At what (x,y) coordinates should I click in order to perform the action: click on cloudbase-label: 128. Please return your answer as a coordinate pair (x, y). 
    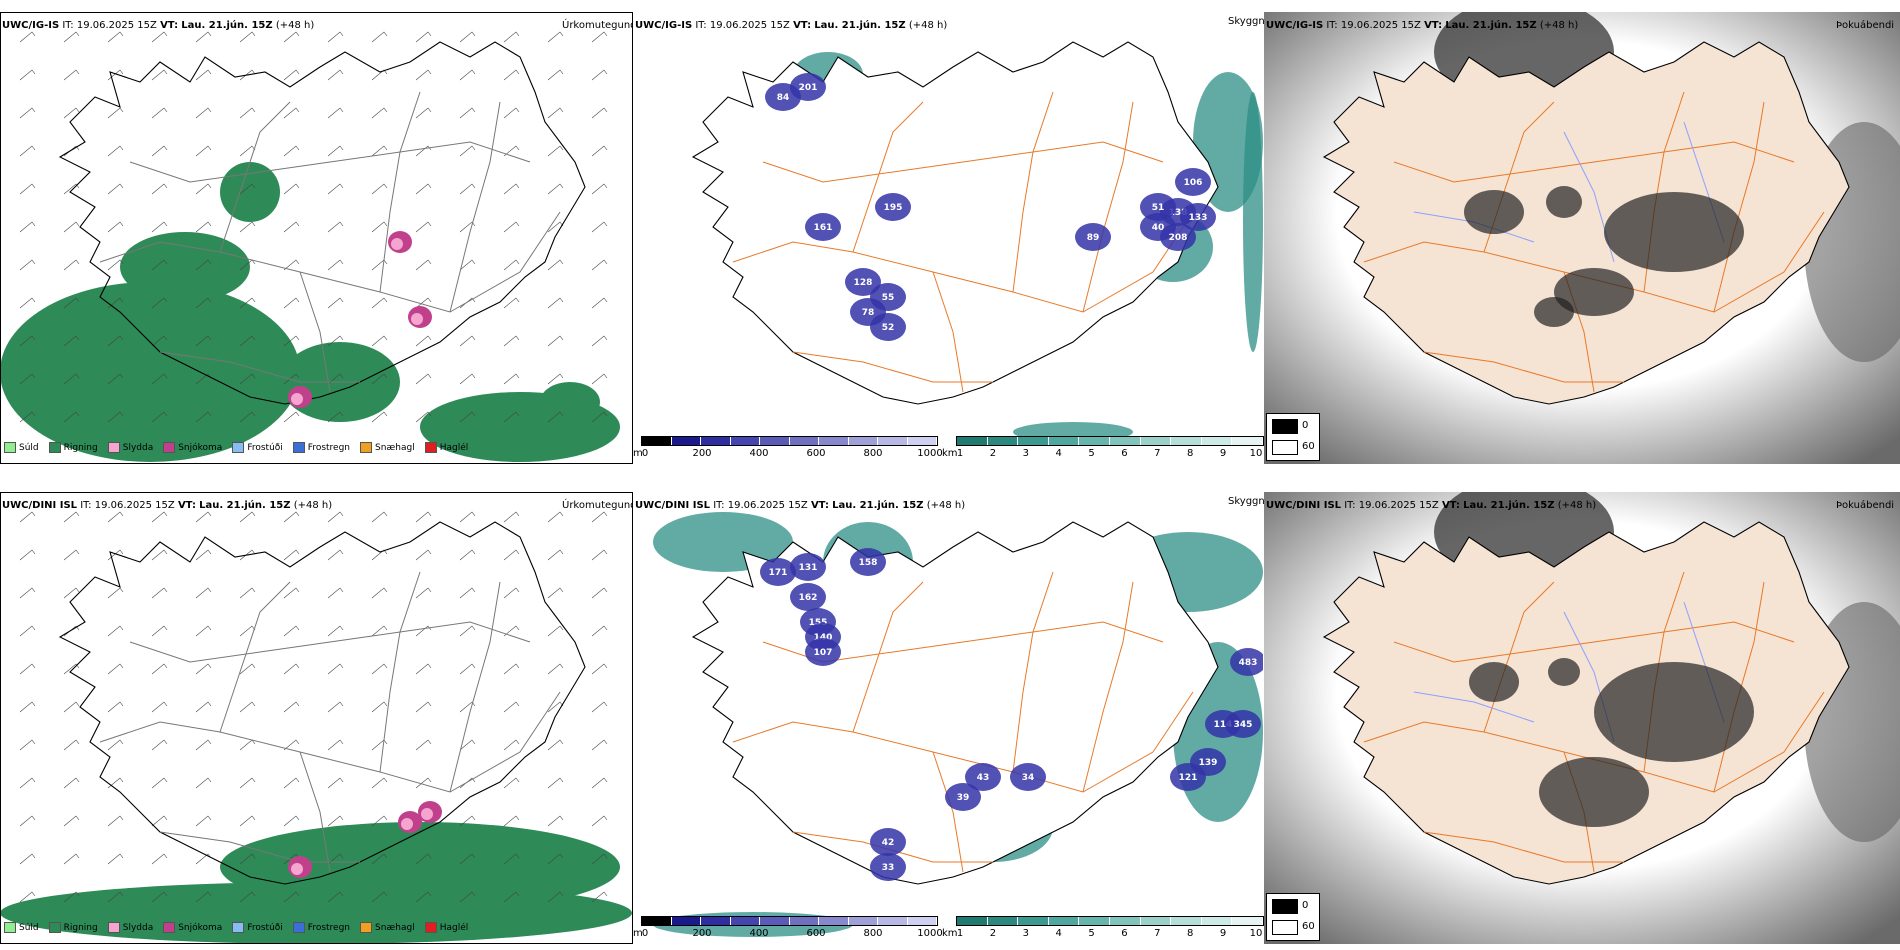
    Looking at the image, I should click on (863, 283).